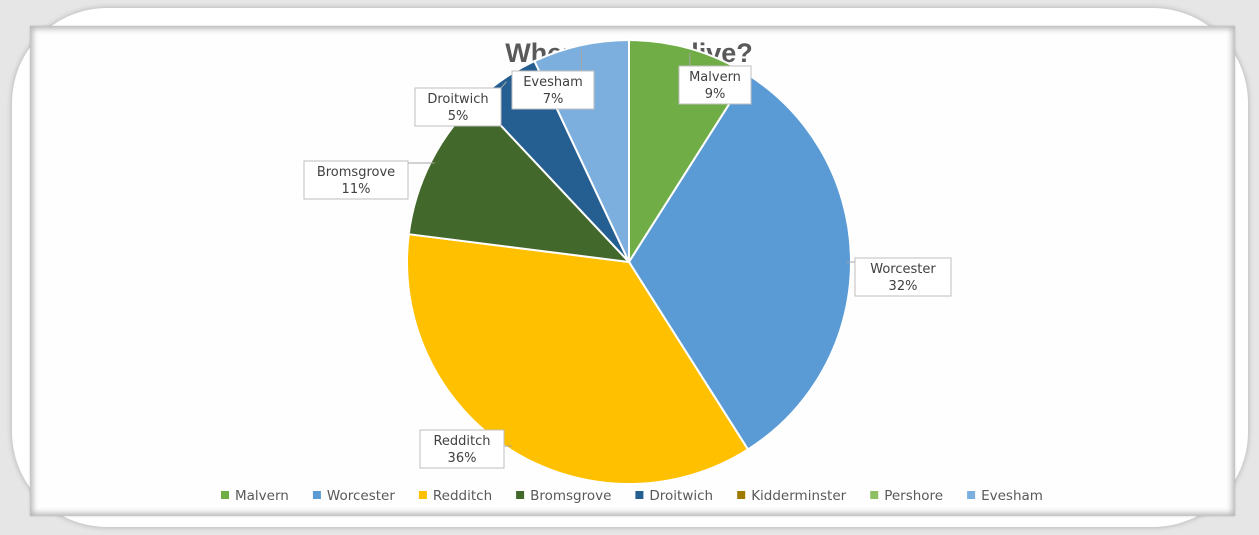 Image resolution: width=1259 pixels, height=535 pixels. I want to click on legend-label: Worcester, so click(361, 496).